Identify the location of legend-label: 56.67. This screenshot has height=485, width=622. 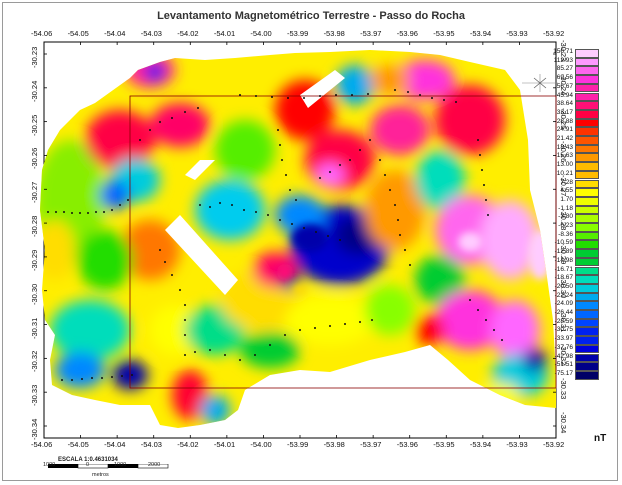
(564, 86).